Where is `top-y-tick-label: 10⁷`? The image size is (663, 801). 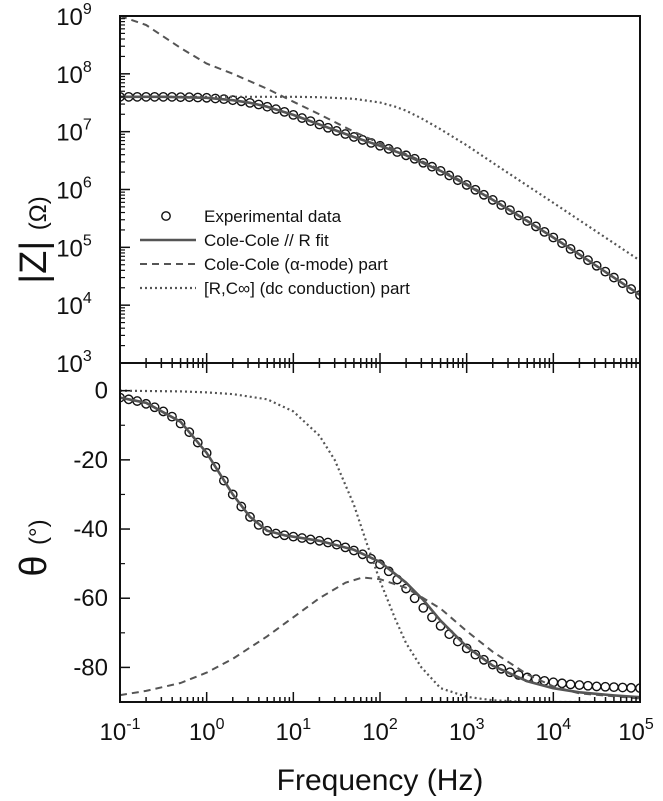
top-y-tick-label: 10⁷ is located at coordinates (74, 132).